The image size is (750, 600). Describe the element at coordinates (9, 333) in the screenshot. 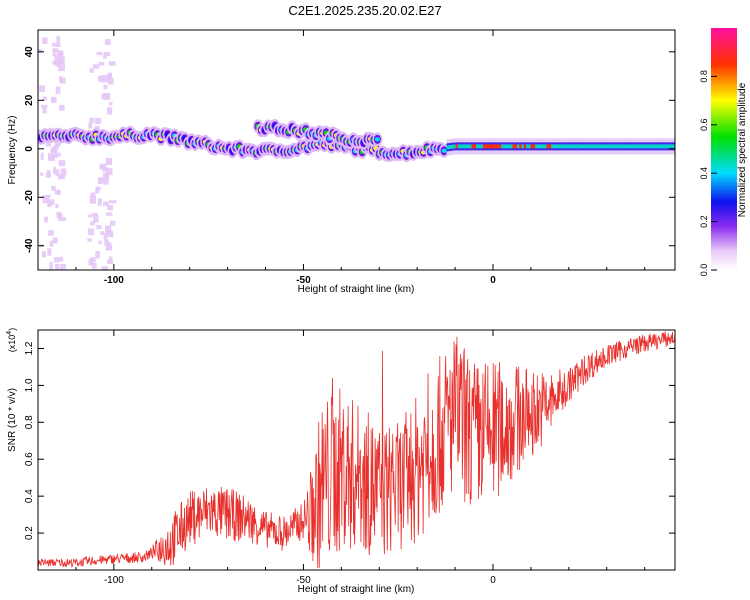

I see `snr-y-multiplier-exp: 4` at that location.